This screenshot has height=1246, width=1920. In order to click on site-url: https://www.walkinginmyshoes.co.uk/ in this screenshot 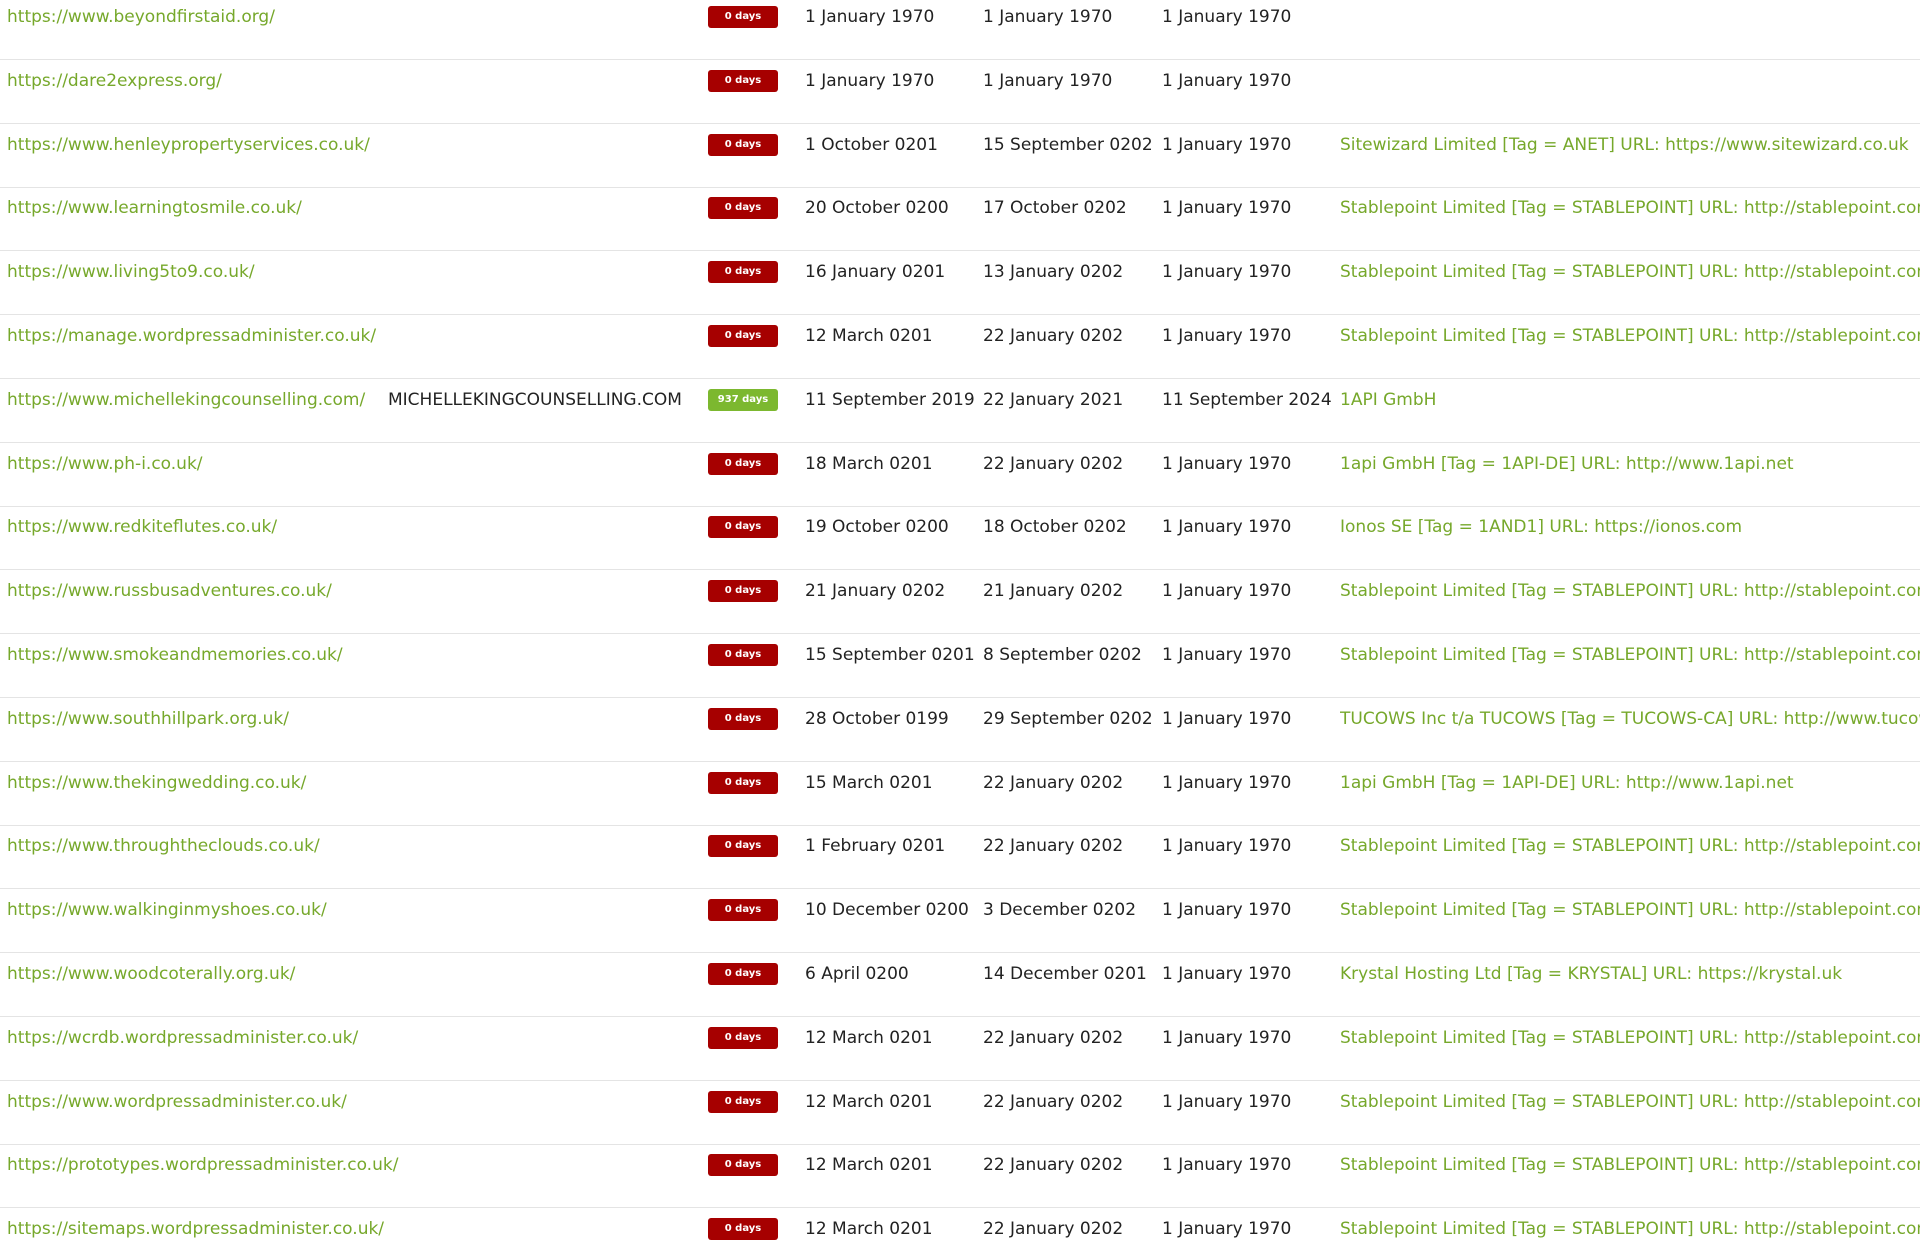, I will do `click(167, 910)`.